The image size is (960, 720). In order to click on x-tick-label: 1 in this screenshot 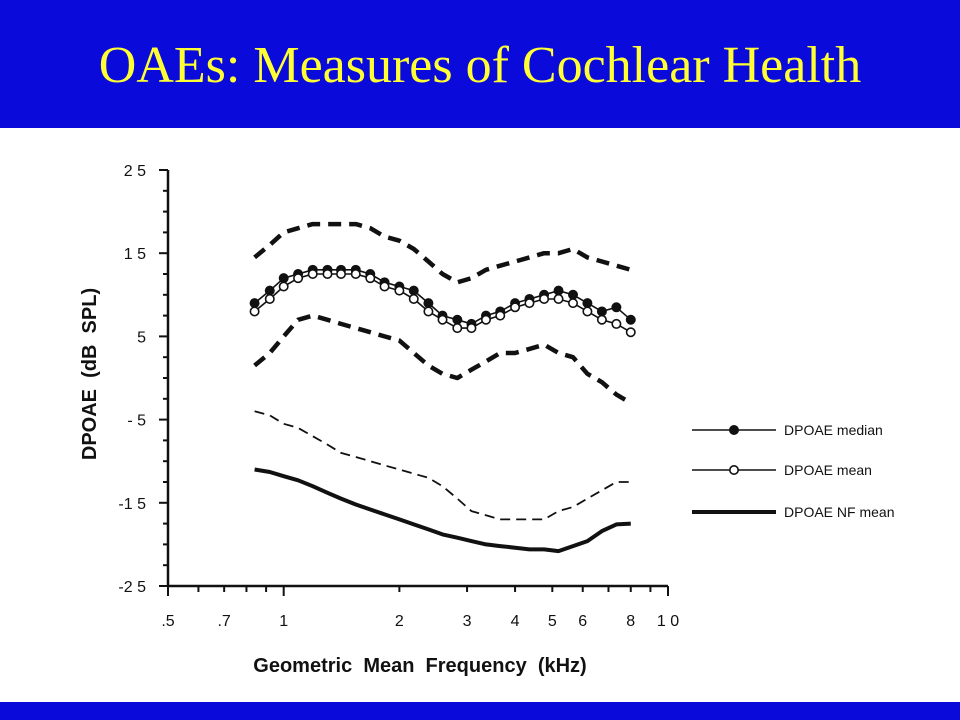, I will do `click(283, 621)`.